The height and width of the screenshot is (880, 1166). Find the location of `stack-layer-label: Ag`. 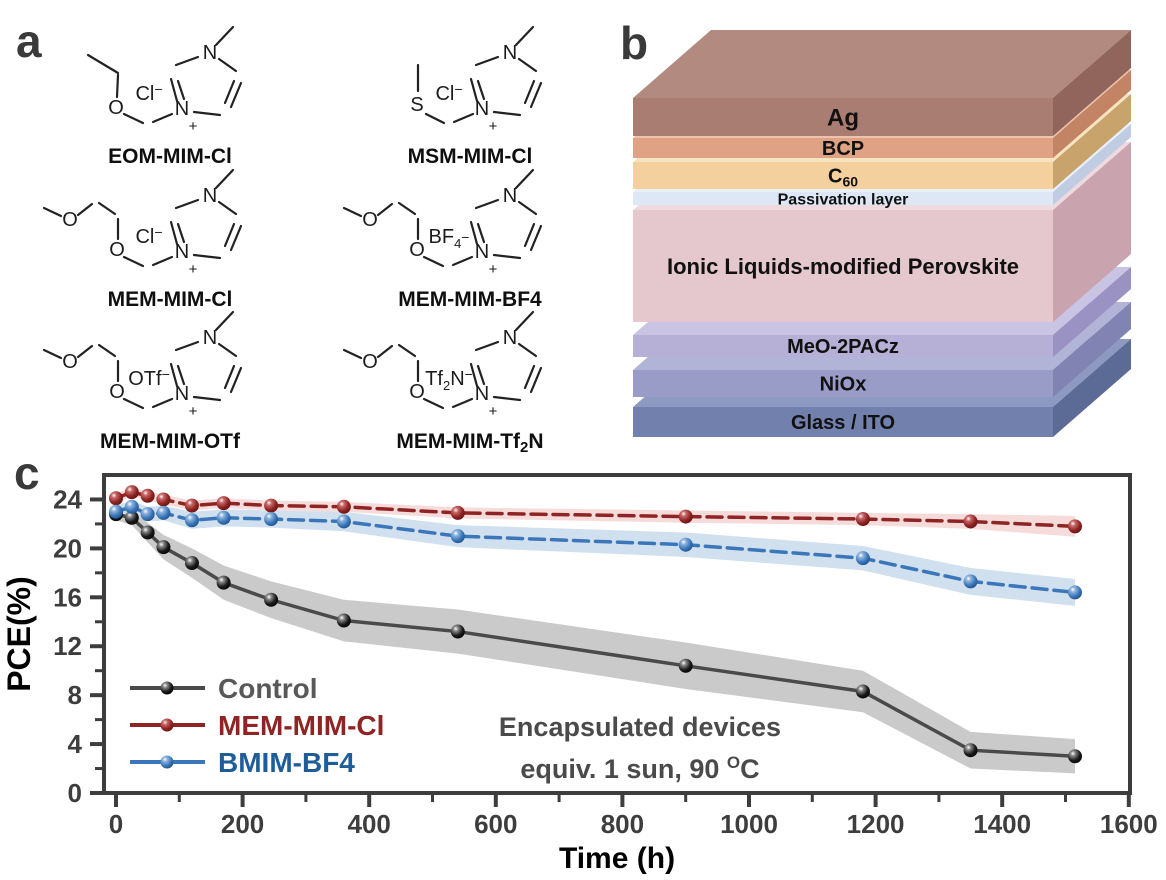

stack-layer-label: Ag is located at coordinates (843, 118).